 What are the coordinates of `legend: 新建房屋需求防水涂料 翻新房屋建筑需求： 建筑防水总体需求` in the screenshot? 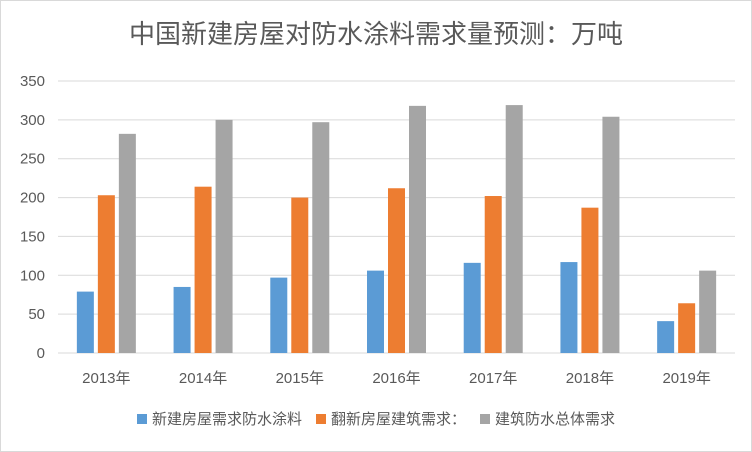 It's located at (376, 418).